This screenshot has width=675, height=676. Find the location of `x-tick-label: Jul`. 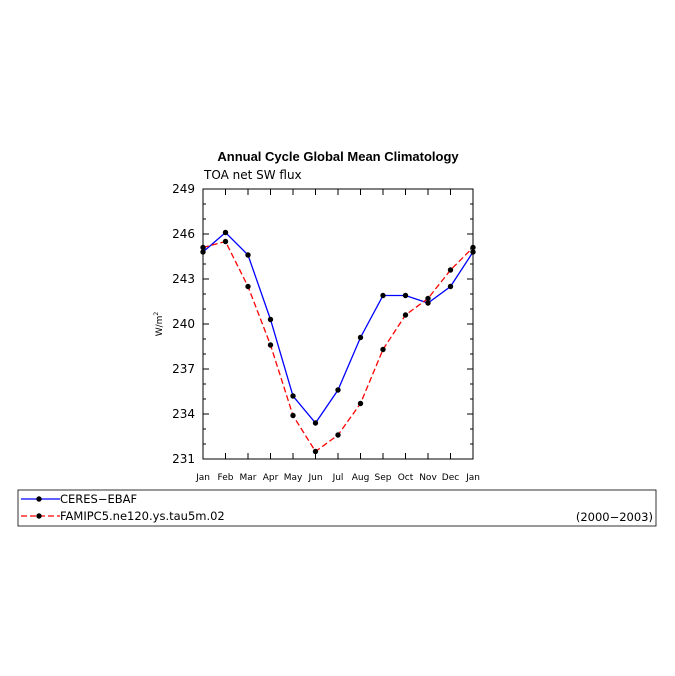

x-tick-label: Jul is located at coordinates (338, 478).